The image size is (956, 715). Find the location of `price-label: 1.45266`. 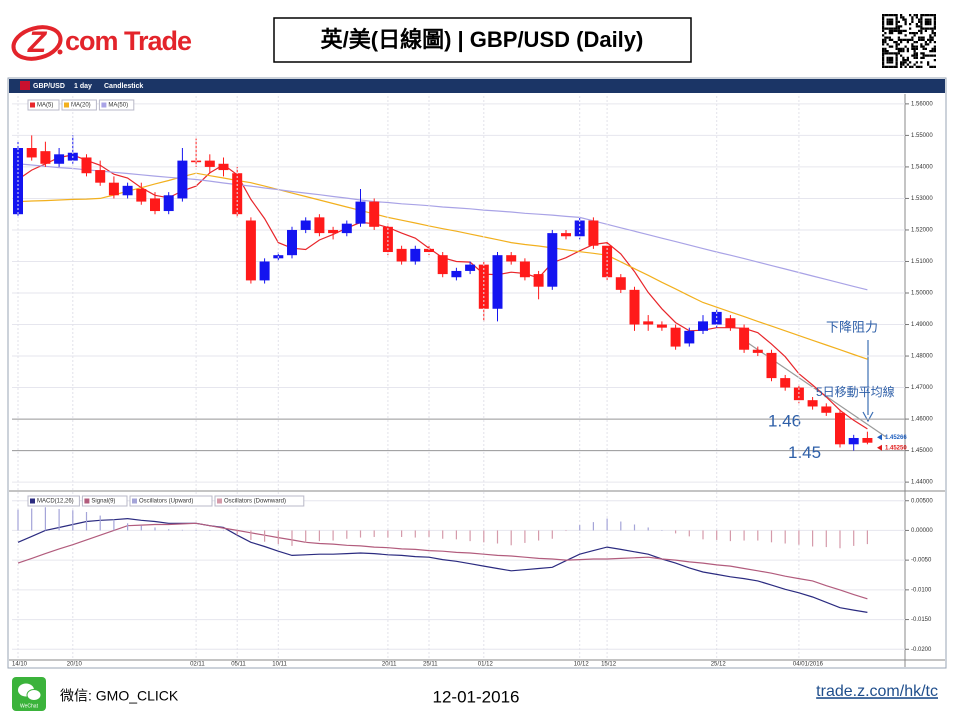

price-label: 1.45266 is located at coordinates (896, 438).